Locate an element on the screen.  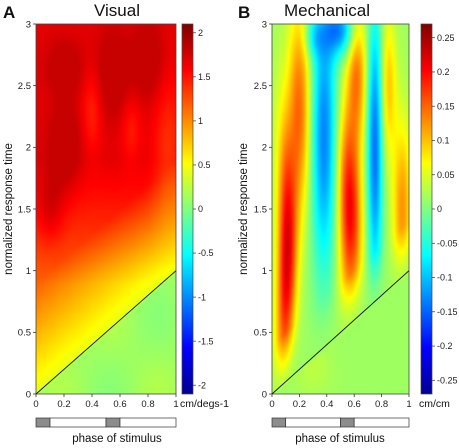
panel-a-title: Visual is located at coordinates (117, 10).